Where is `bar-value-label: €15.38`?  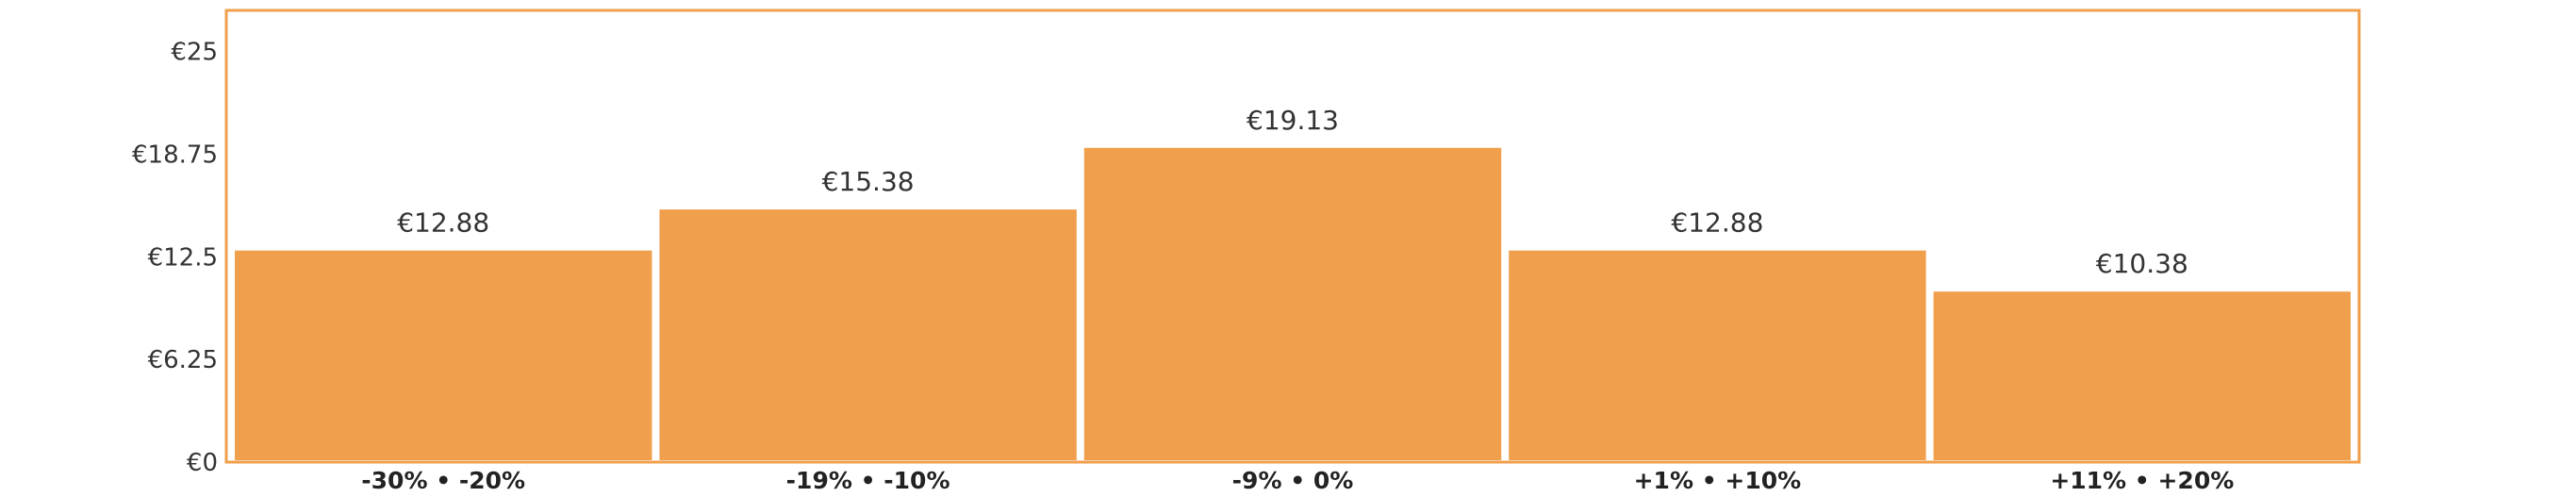
bar-value-label: €15.38 is located at coordinates (868, 181).